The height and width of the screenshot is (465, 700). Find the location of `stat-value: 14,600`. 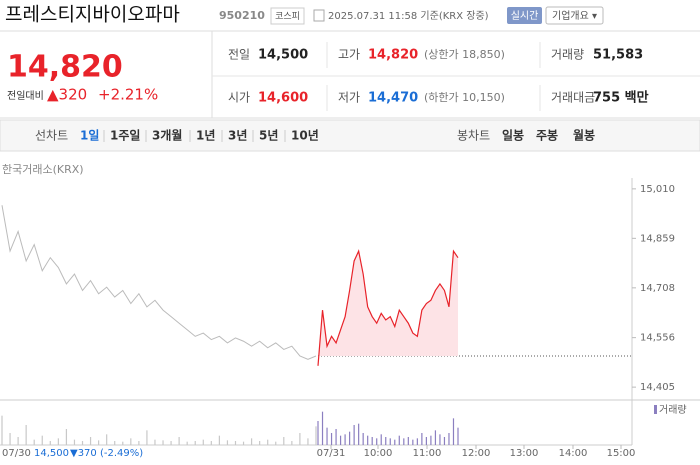

stat-value: 14,600 is located at coordinates (283, 98).